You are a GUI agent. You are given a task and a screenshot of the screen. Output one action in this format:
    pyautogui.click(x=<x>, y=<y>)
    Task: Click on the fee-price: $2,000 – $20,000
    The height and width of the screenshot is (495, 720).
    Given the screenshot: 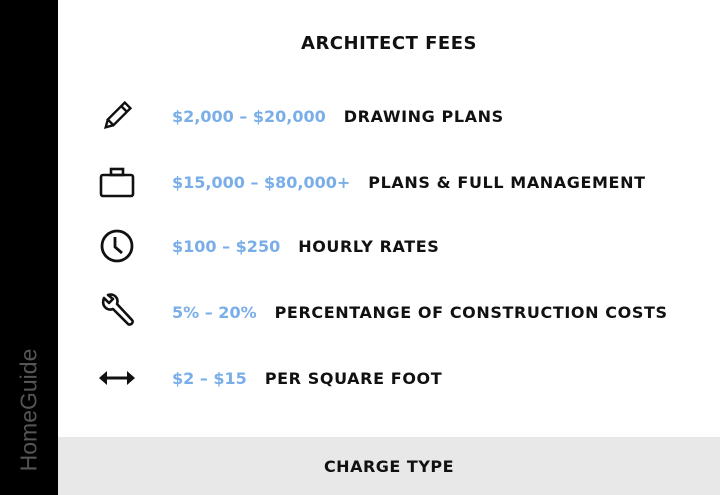 What is the action you would take?
    pyautogui.click(x=249, y=116)
    